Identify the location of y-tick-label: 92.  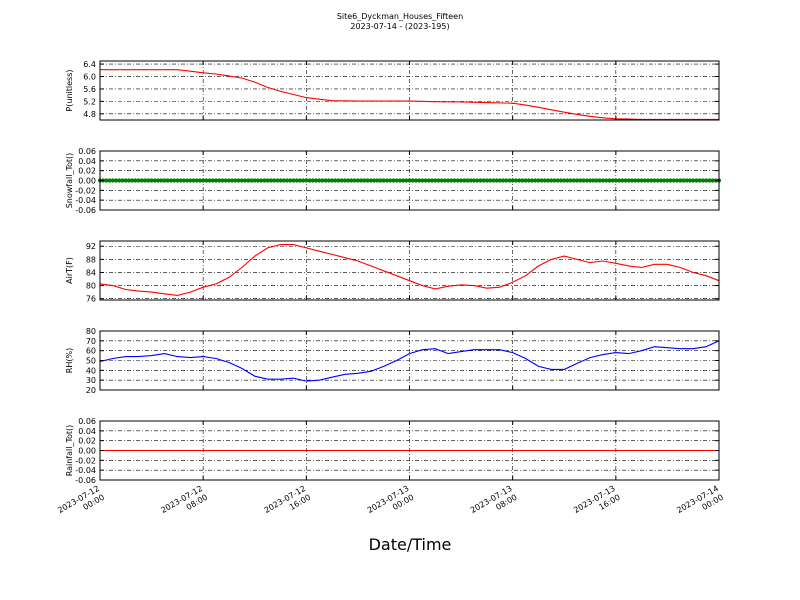
(91, 246).